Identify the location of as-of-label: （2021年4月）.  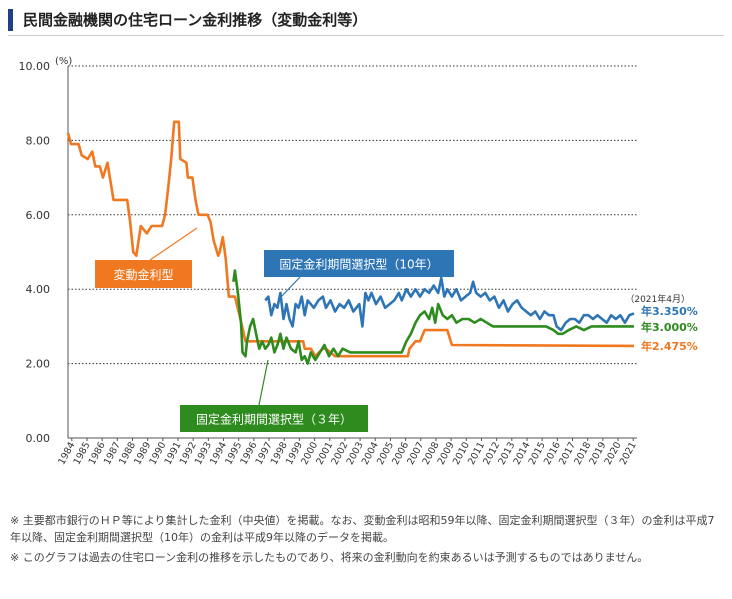
(657, 299).